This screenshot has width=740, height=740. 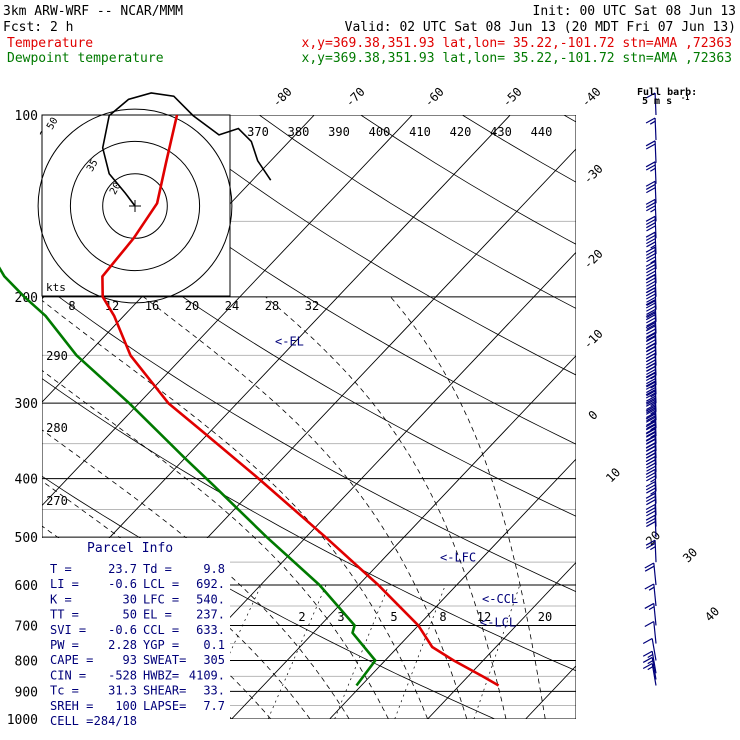 I want to click on parcel-level-label: <-EL, so click(x=289, y=341).